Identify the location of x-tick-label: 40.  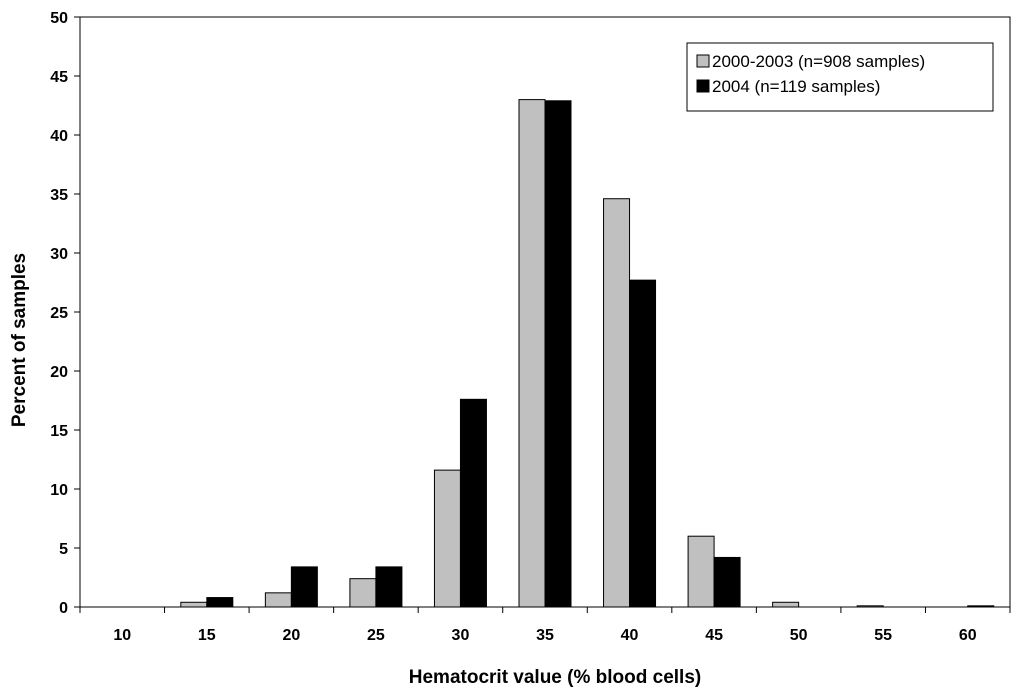
(630, 635).